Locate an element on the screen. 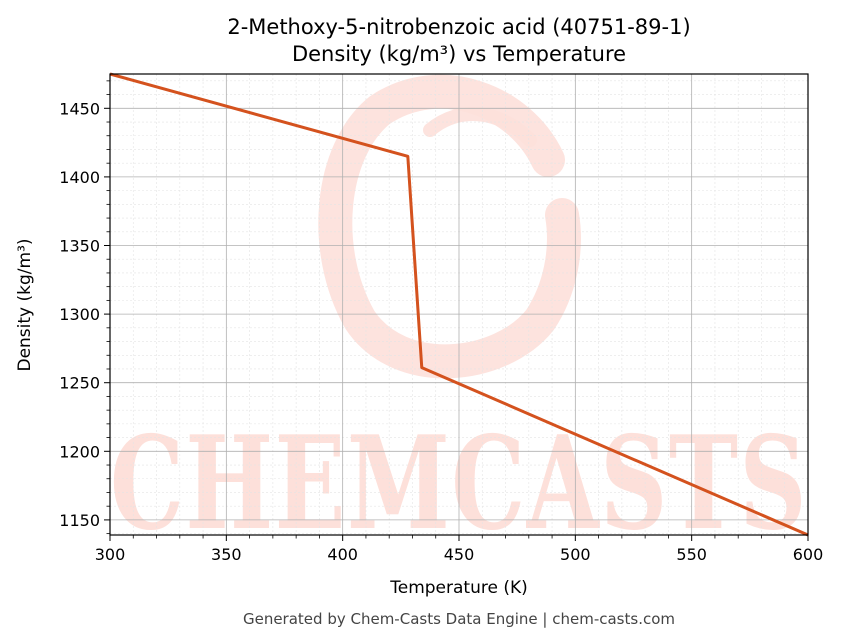  x-tick-label: 400 is located at coordinates (342, 554).